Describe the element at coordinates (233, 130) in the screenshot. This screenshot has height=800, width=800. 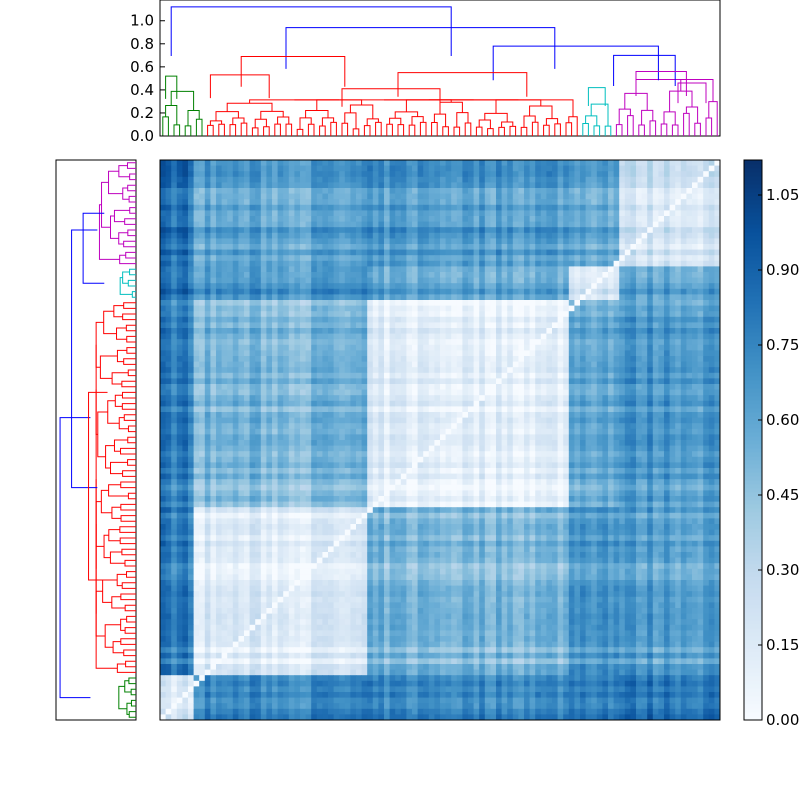
I see `top-dendrogram-cluster-1-link` at that location.